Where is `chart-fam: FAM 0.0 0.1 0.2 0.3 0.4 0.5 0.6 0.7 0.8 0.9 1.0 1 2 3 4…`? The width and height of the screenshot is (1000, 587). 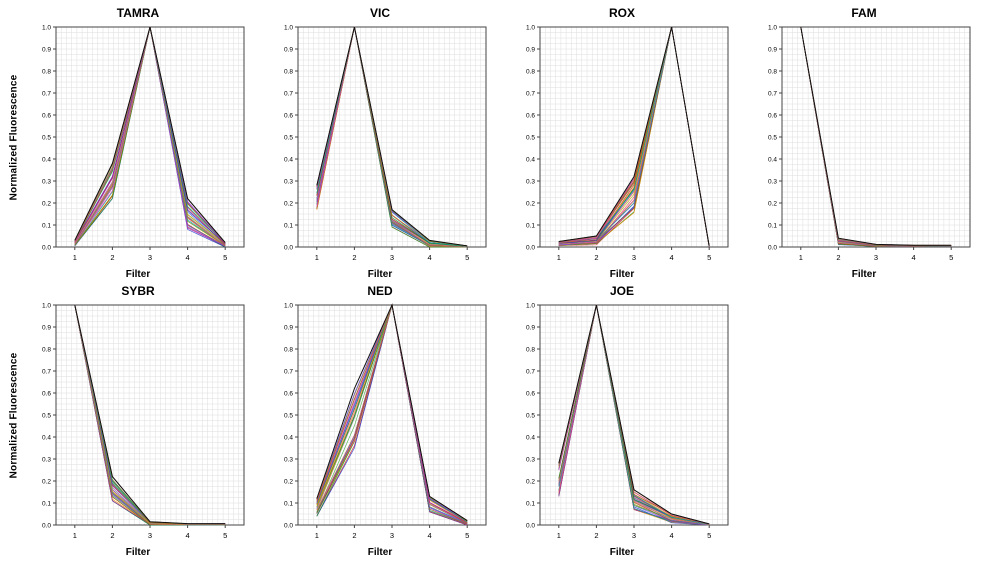 chart-fam: FAM 0.0 0.1 0.2 0.3 0.4 0.5 0.6 0.7 0.8 0.9 1.0 1 2 3 4… is located at coordinates (864, 143).